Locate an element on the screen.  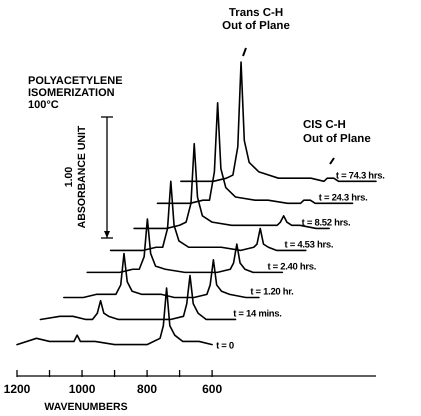
annotation: 1.00 ABSORBANCE UNIT is located at coordinates (75, 176).